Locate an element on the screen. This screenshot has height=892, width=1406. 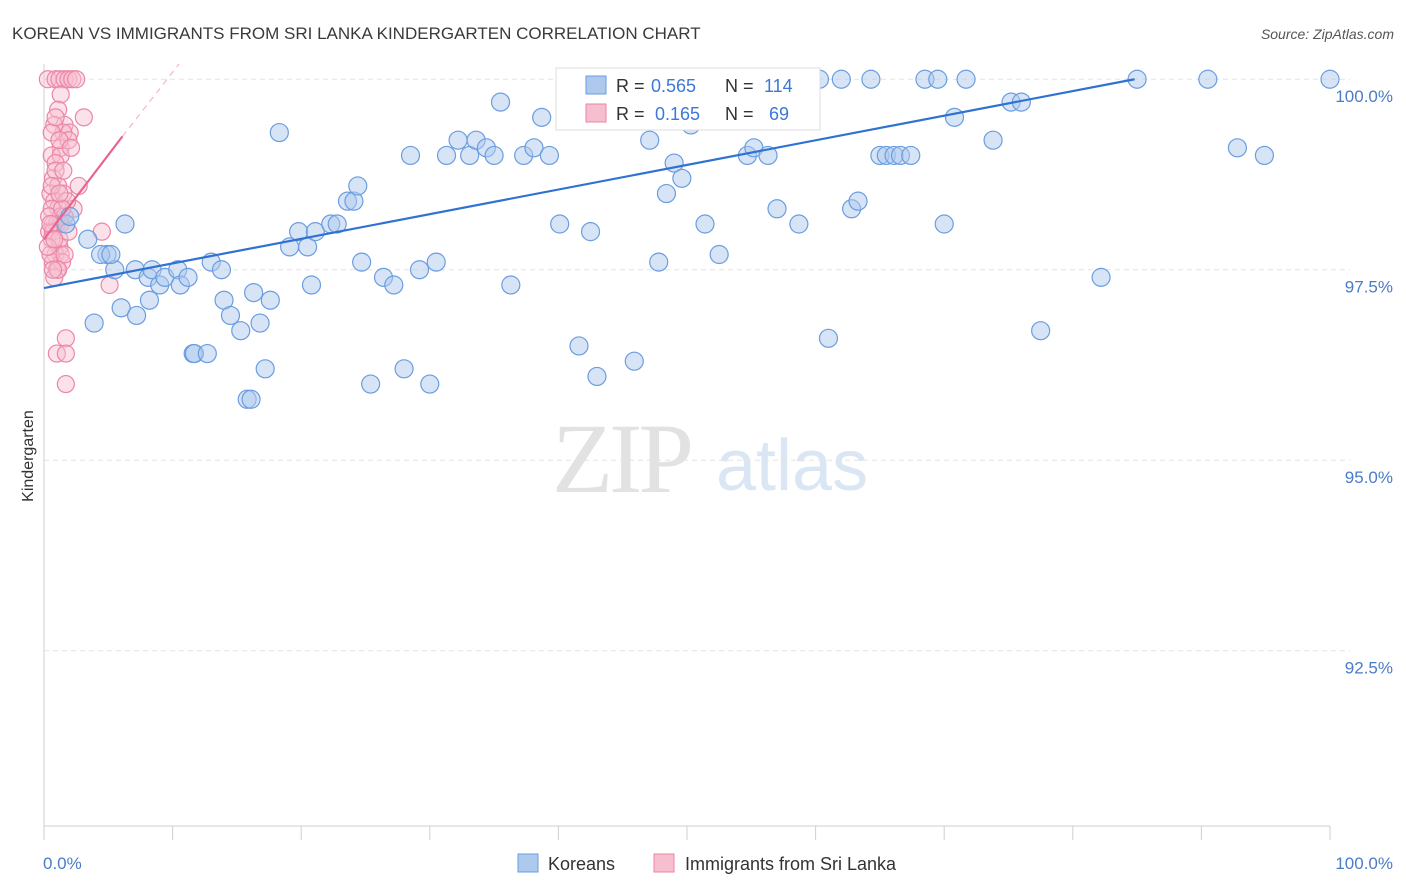
srilanka-points is located at coordinates (78, 232).